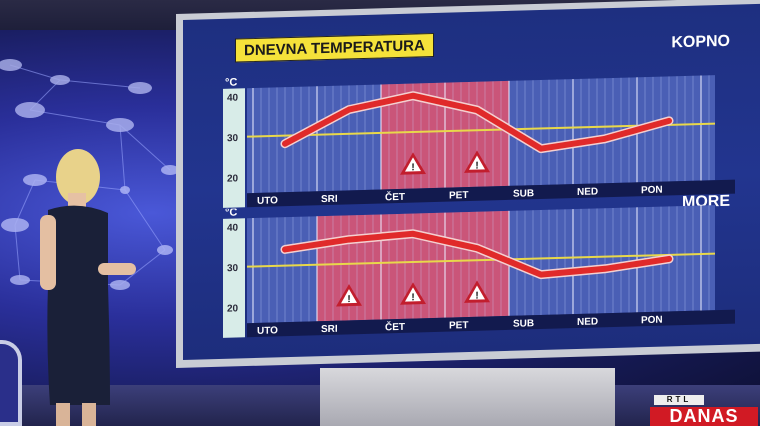 This screenshot has height=426, width=760. Describe the element at coordinates (334, 47) in the screenshot. I see `chart-title: DNEVNA TEMPERATURA` at that location.